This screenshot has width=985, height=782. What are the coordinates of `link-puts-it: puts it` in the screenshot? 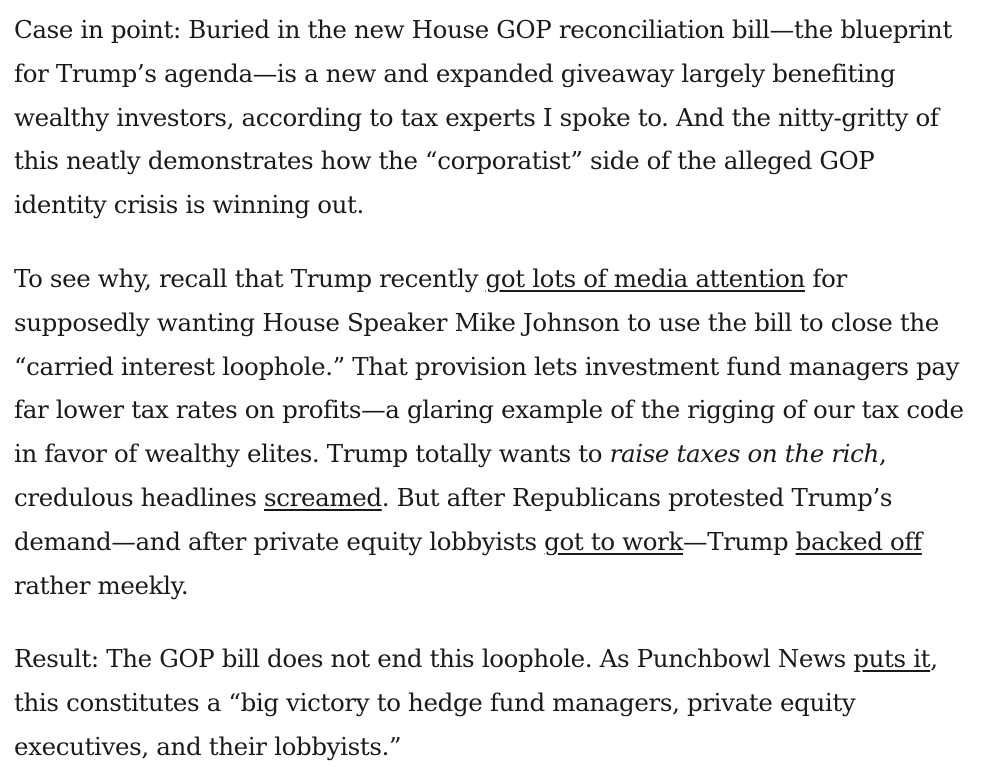 It's located at (892, 659).